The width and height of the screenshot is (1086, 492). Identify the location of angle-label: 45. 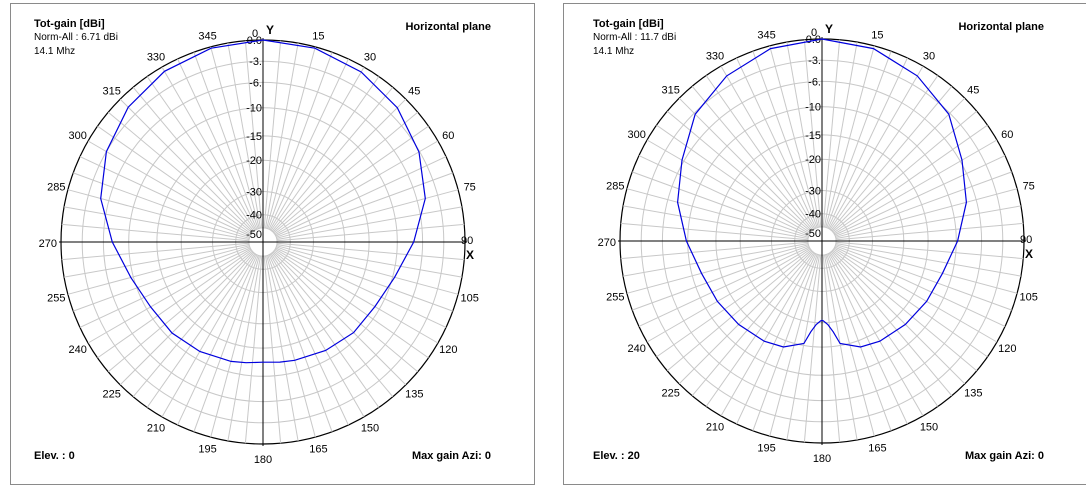
(414, 92).